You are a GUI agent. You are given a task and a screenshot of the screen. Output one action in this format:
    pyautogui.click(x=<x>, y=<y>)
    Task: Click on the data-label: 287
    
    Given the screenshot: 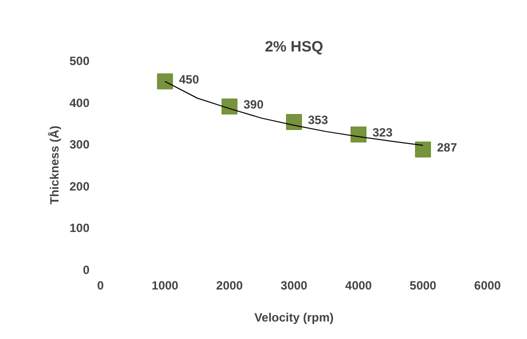 What is the action you would take?
    pyautogui.click(x=447, y=147)
    